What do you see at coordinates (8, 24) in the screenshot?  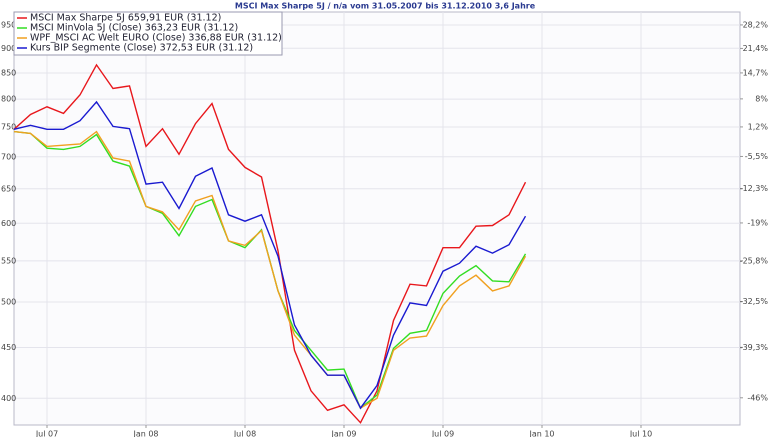 I see `y-tick-label: 950` at bounding box center [8, 24].